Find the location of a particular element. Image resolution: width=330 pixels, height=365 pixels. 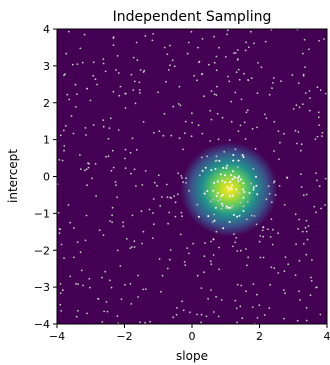

y-tick-label: −4 is located at coordinates (42, 324).